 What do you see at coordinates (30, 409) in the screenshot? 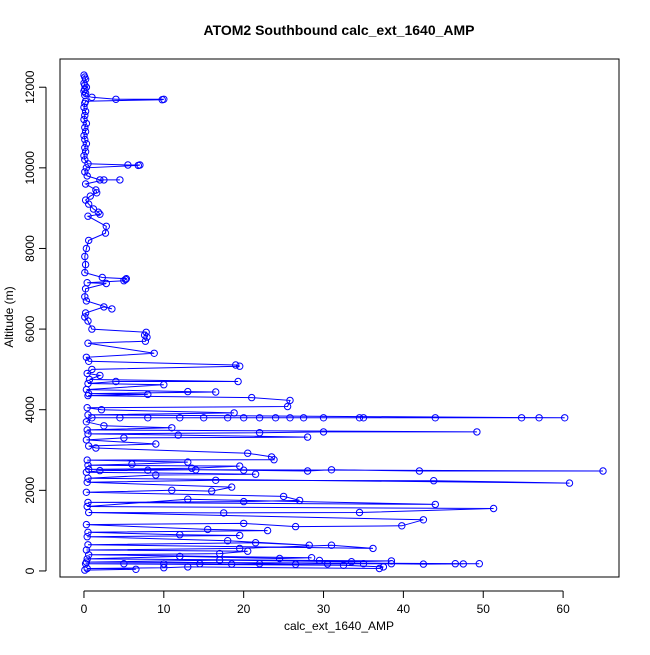
I see `y-tick-label: 4000` at bounding box center [30, 409].